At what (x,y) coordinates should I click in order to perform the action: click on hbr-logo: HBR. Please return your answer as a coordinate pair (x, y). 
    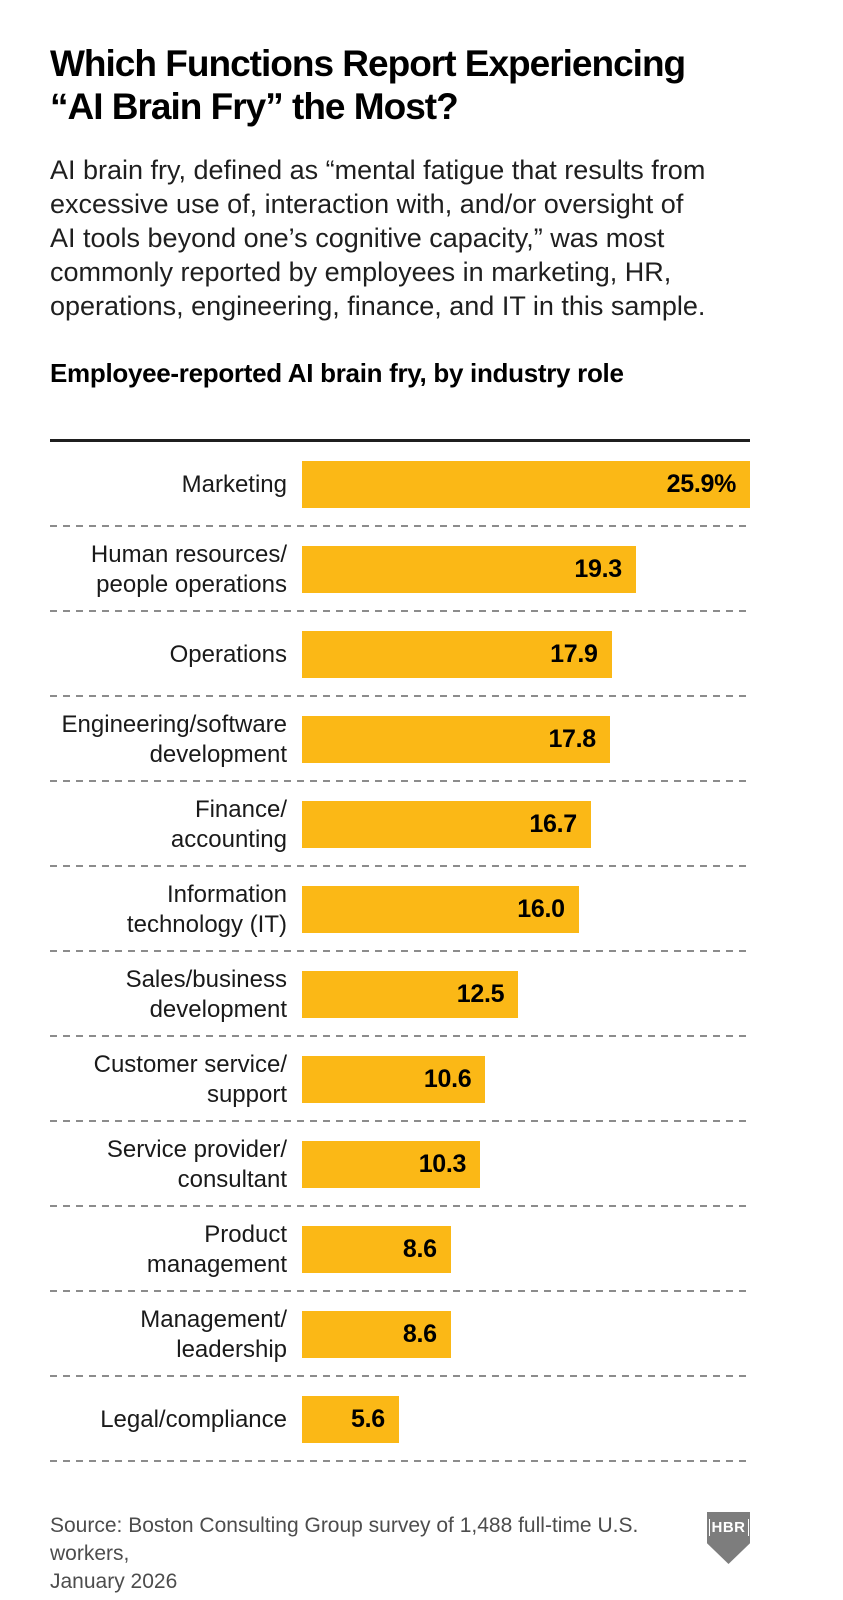
    Looking at the image, I should click on (728, 1538).